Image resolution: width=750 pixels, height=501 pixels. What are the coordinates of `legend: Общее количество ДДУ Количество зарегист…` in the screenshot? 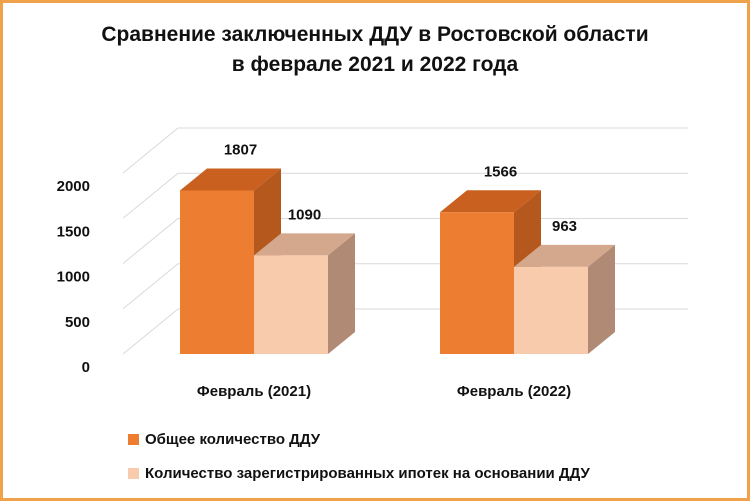 It's located at (359, 462).